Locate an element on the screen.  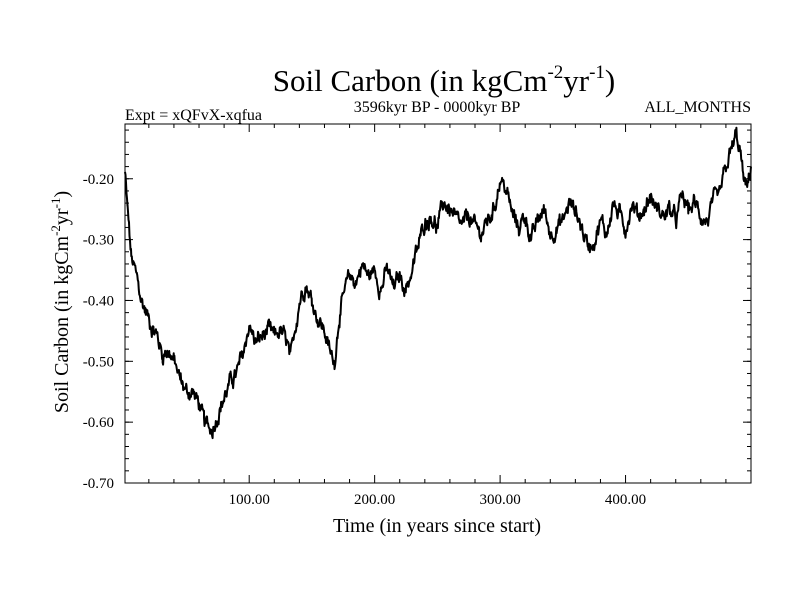
months-label: ALL_MONTHS is located at coordinates (697, 107).